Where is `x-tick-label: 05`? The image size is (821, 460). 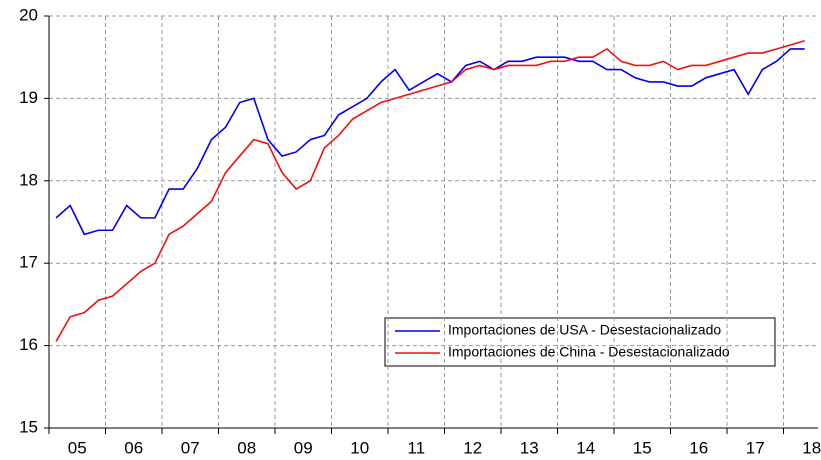
x-tick-label: 05 is located at coordinates (77, 447).